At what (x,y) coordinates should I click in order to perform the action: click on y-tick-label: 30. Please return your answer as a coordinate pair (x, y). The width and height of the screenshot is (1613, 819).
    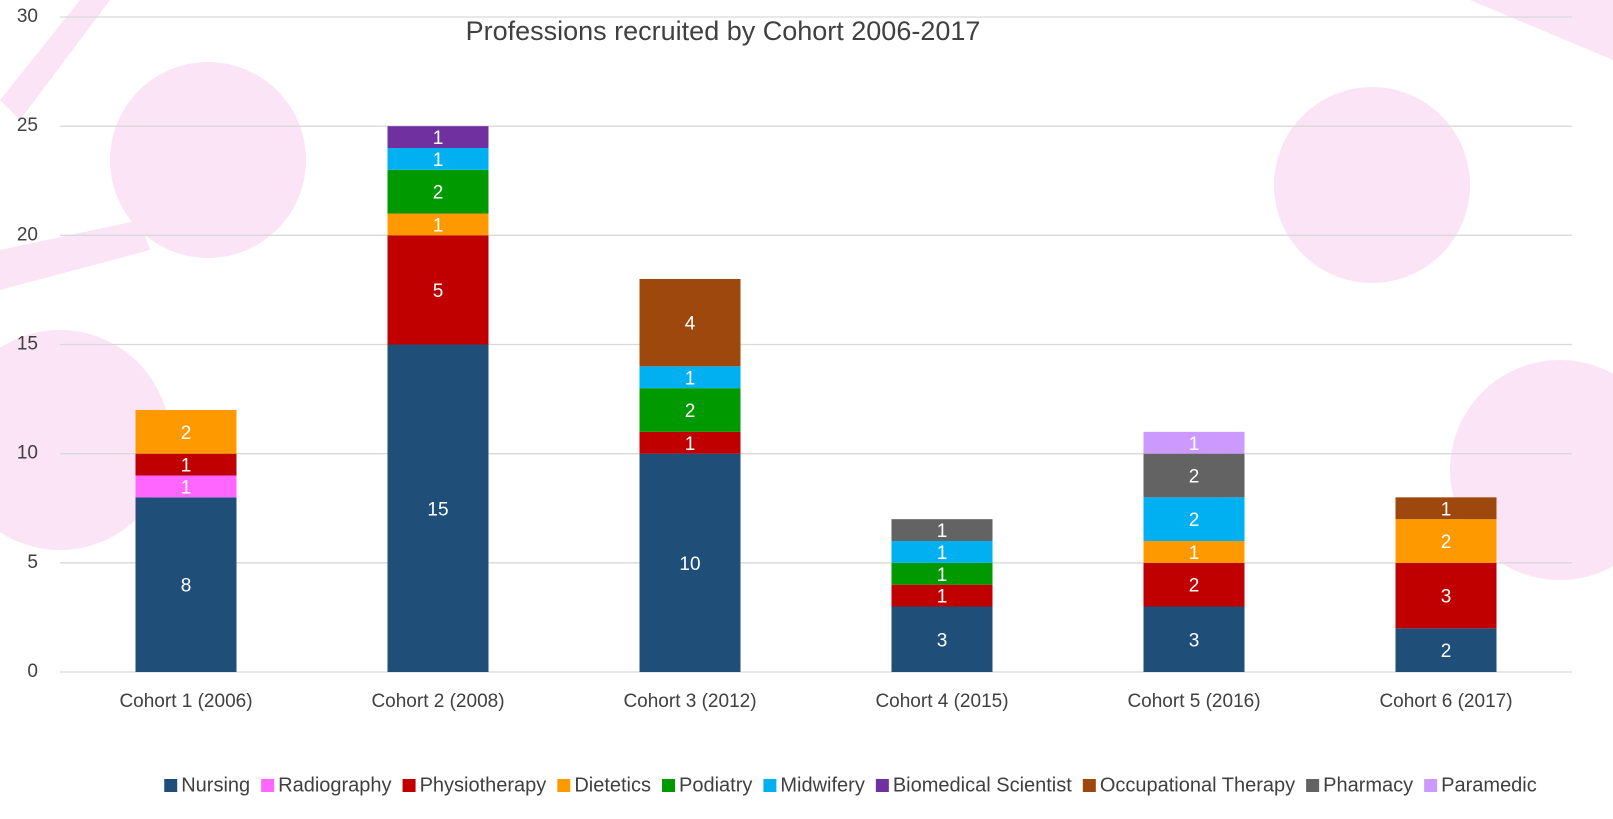
    Looking at the image, I should click on (27, 16).